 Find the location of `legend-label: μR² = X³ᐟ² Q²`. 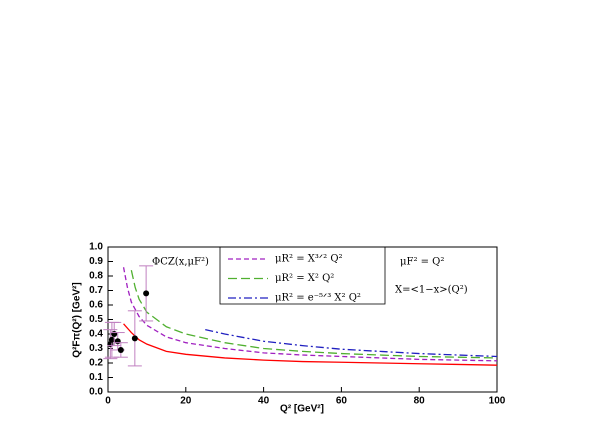

legend-label: μR² = X³ᐟ² Q² is located at coordinates (309, 259).